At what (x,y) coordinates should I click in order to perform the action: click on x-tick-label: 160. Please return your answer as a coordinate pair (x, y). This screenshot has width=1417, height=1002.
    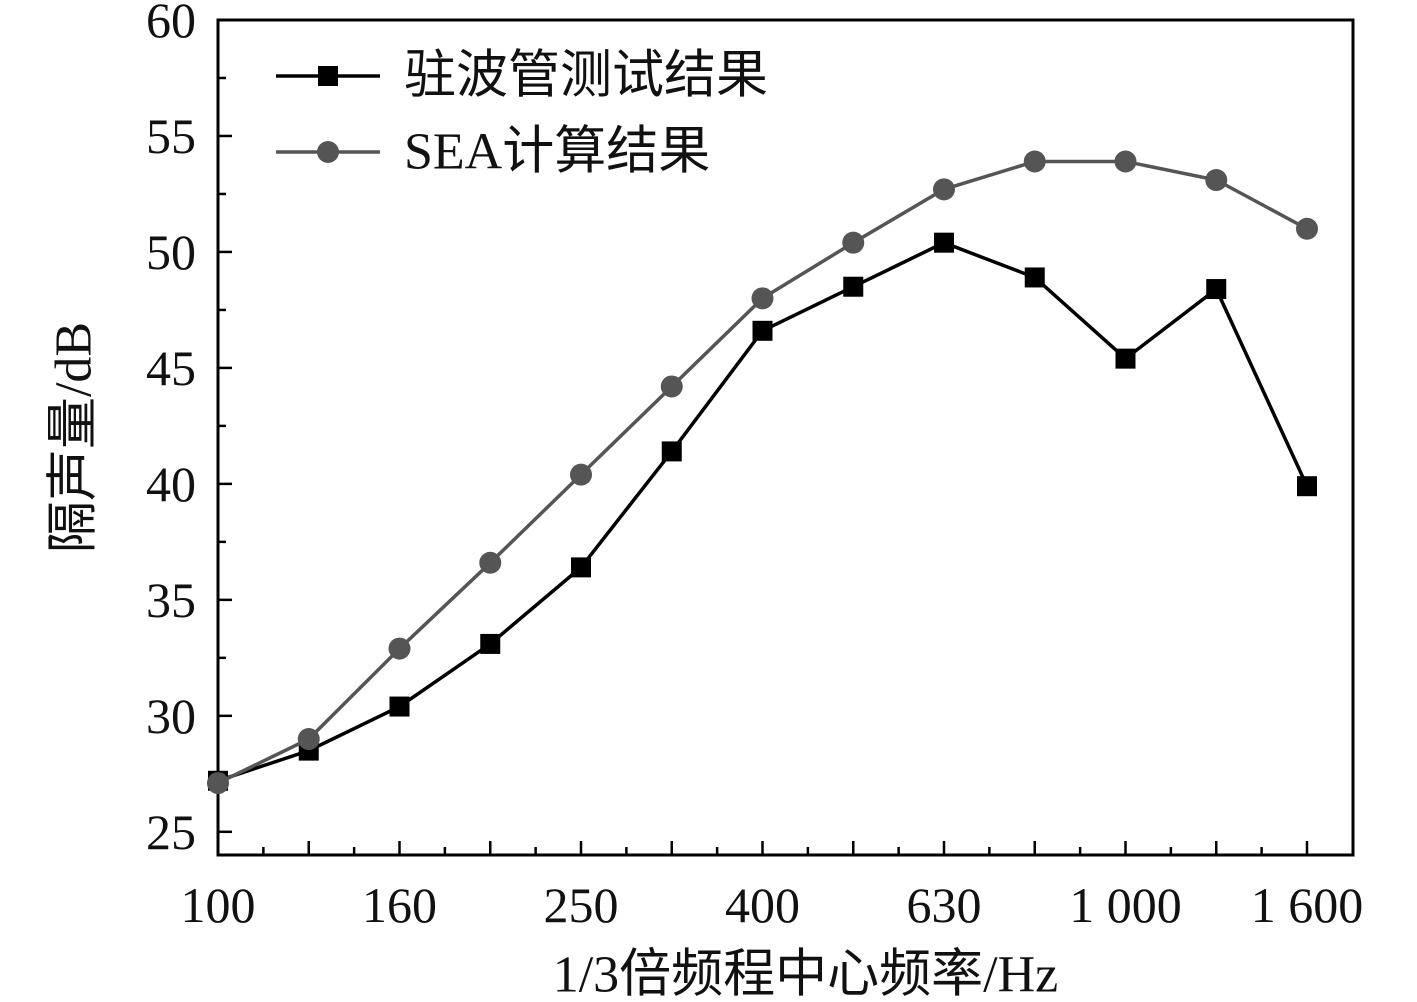
    Looking at the image, I should click on (399, 905).